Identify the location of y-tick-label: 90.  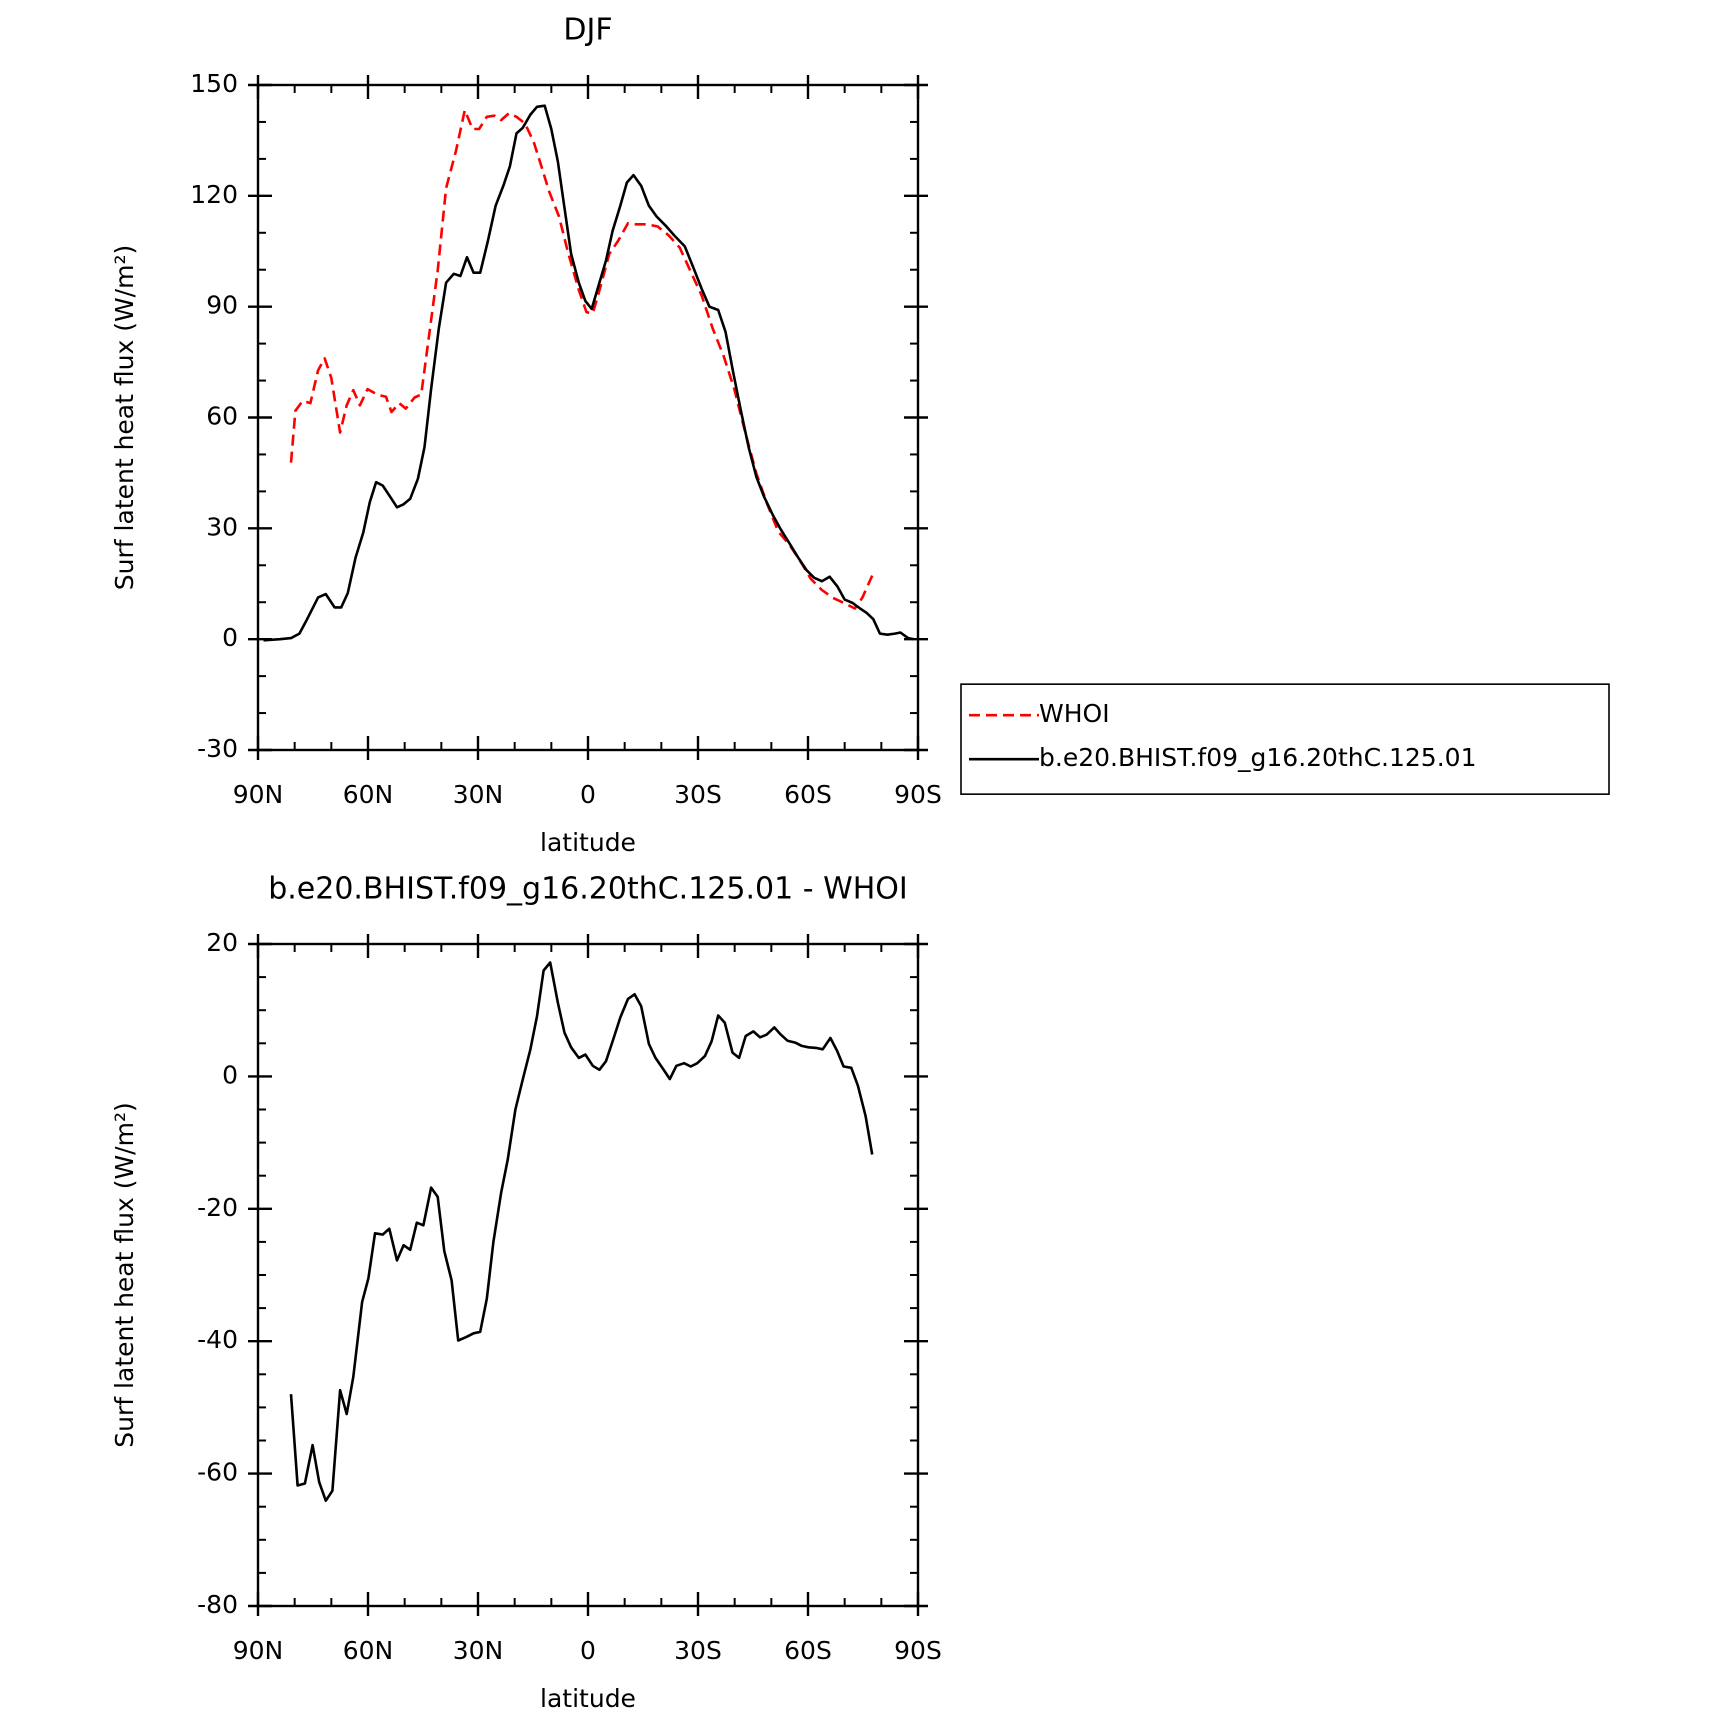
(222, 305).